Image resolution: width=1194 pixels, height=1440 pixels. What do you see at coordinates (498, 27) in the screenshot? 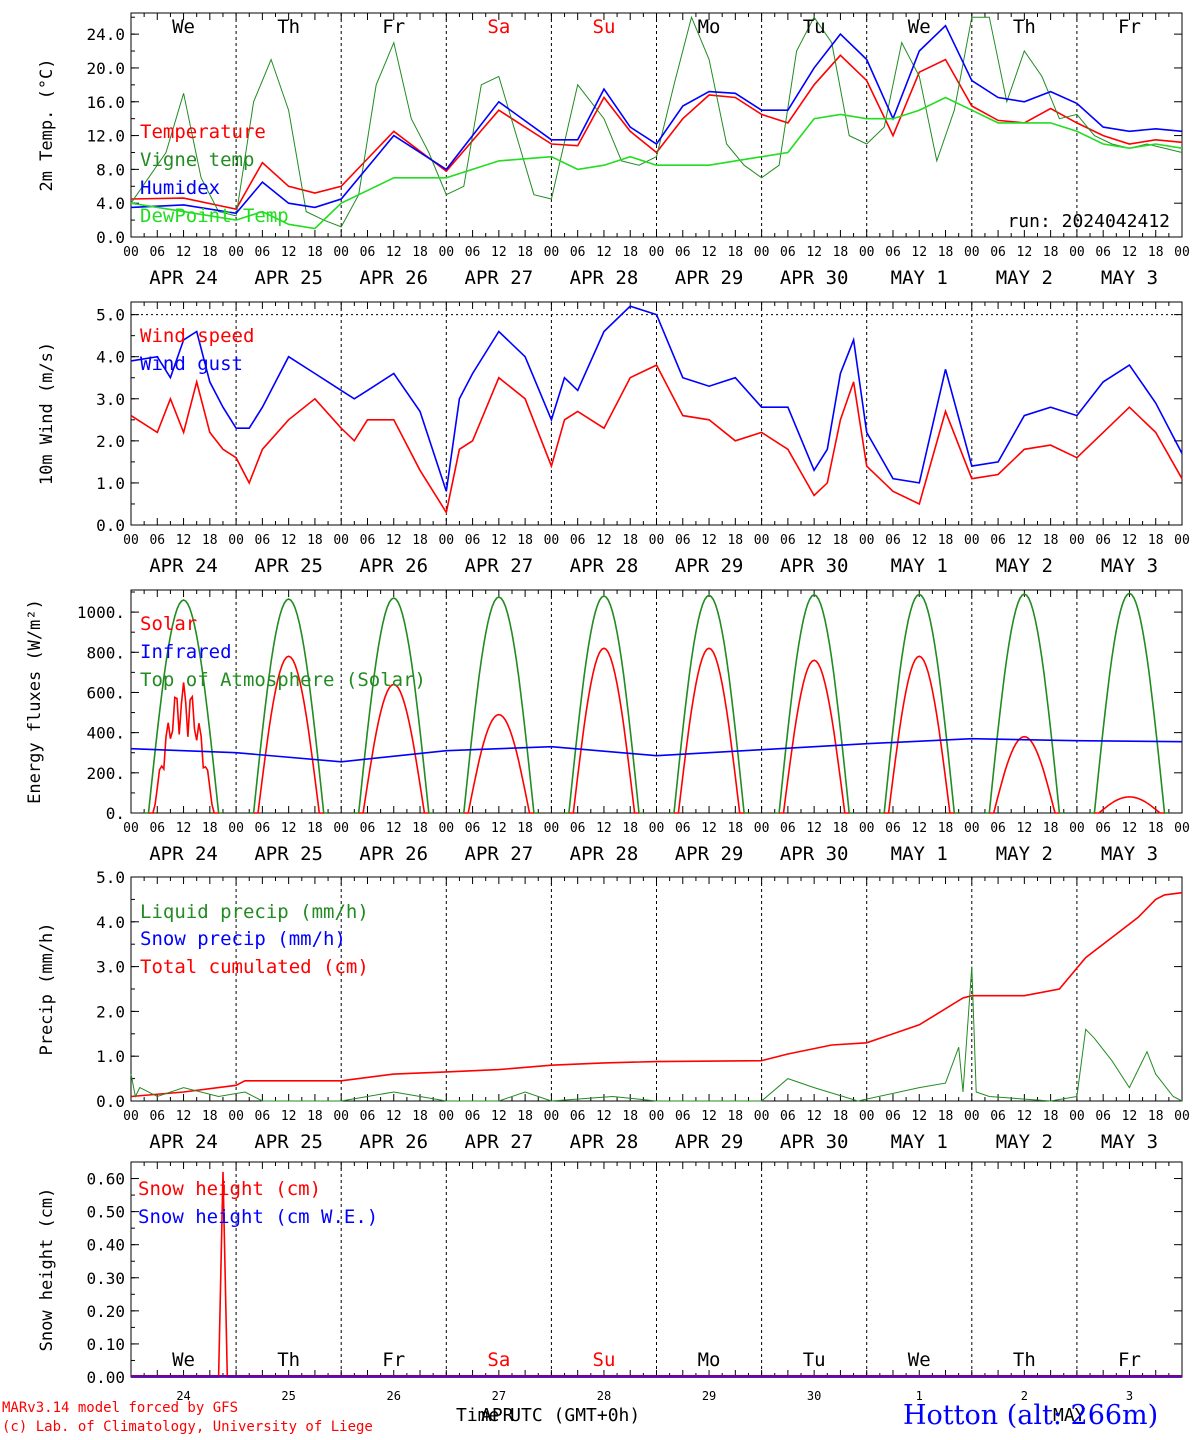
I see `weekday-label: Sa` at bounding box center [498, 27].